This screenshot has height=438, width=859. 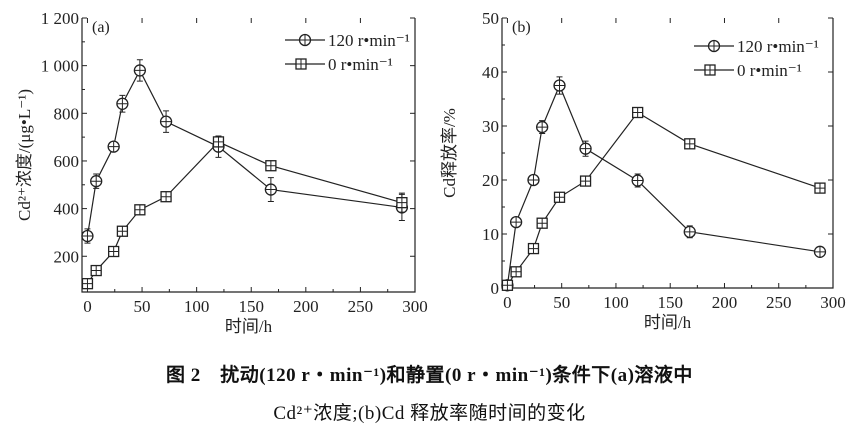 What do you see at coordinates (490, 72) in the screenshot?
I see `y-tick-label: 40` at bounding box center [490, 72].